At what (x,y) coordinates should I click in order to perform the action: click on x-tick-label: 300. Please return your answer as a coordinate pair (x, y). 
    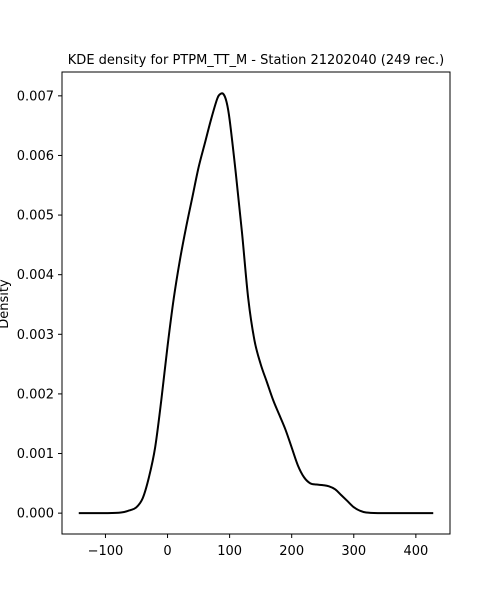
    Looking at the image, I should click on (353, 551).